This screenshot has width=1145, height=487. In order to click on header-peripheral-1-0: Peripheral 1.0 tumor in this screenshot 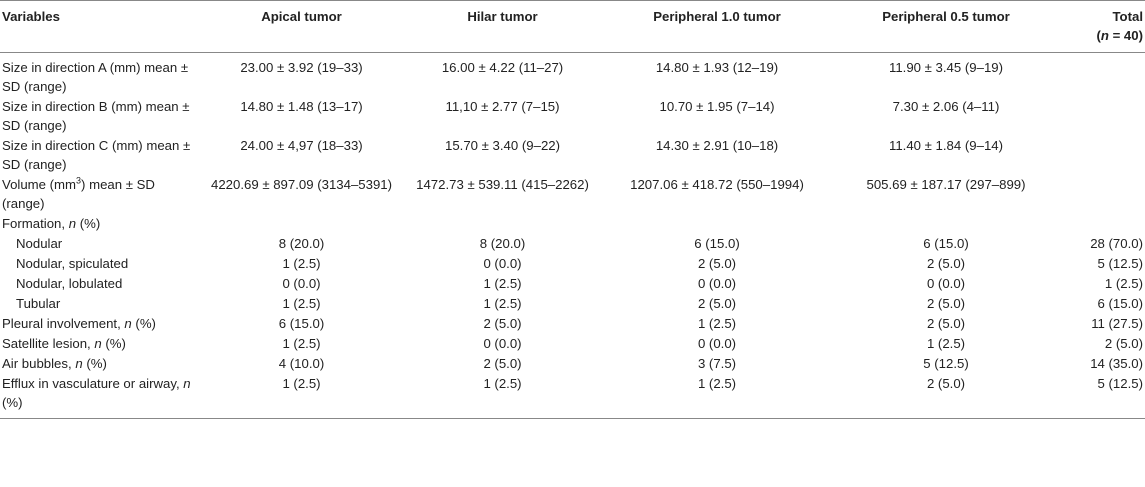, I will do `click(717, 16)`.